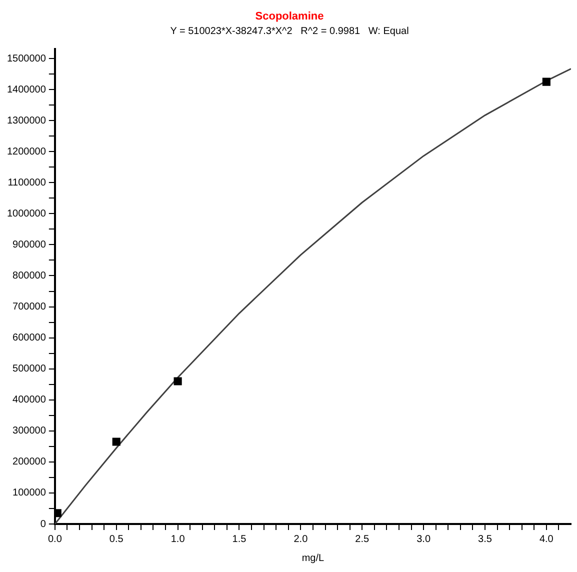 This screenshot has width=577, height=572. What do you see at coordinates (29, 276) in the screenshot?
I see `y-tick-label: 800000` at bounding box center [29, 276].